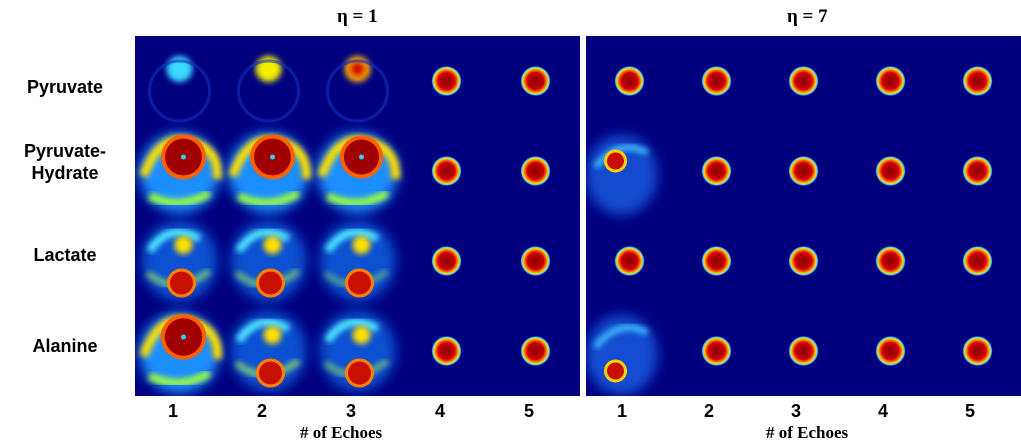  What do you see at coordinates (807, 16) in the screenshot?
I see `panel-title-eta-7: η = 7` at bounding box center [807, 16].